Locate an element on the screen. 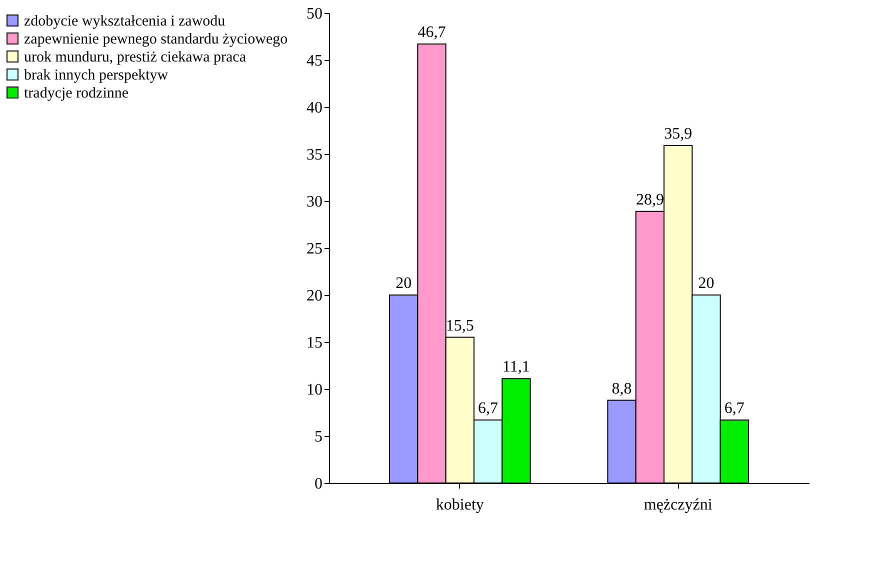 The height and width of the screenshot is (568, 875). data-label: 15,5 is located at coordinates (460, 325).